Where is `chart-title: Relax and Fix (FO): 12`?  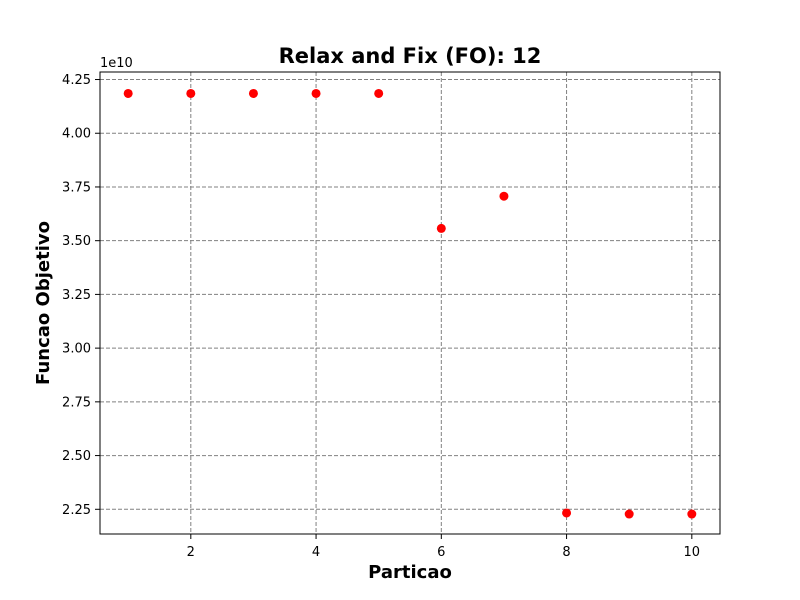
chart-title: Relax and Fix (FO): 12 is located at coordinates (410, 56).